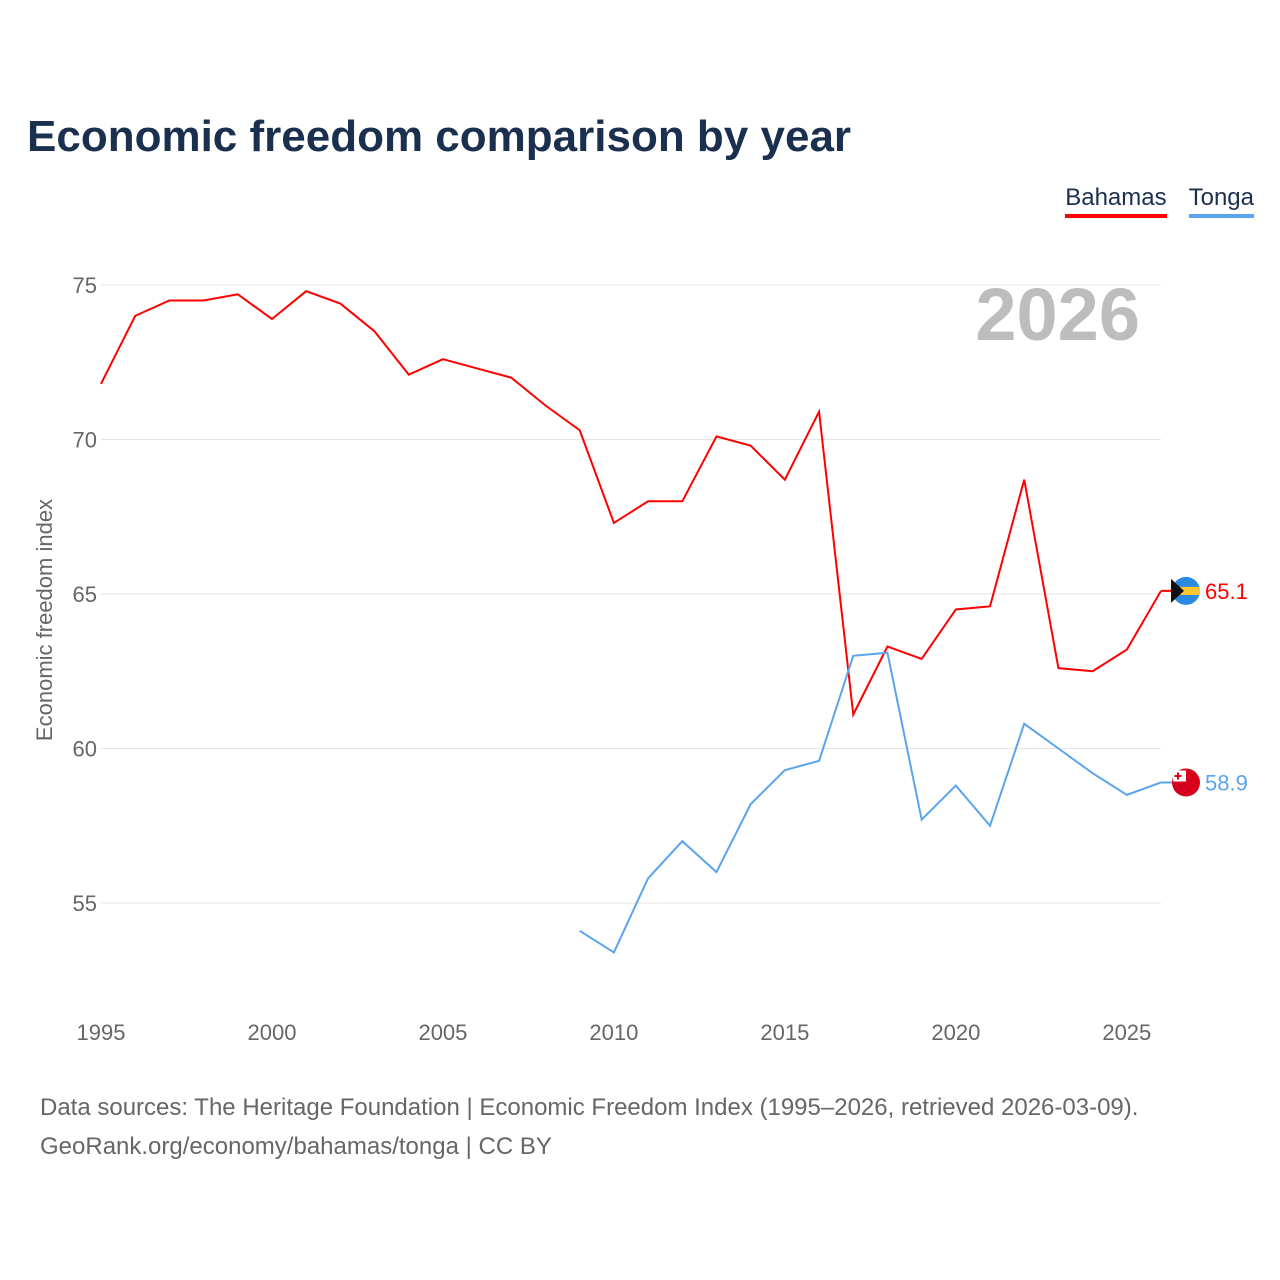  I want to click on series-line-tonga, so click(870, 802).